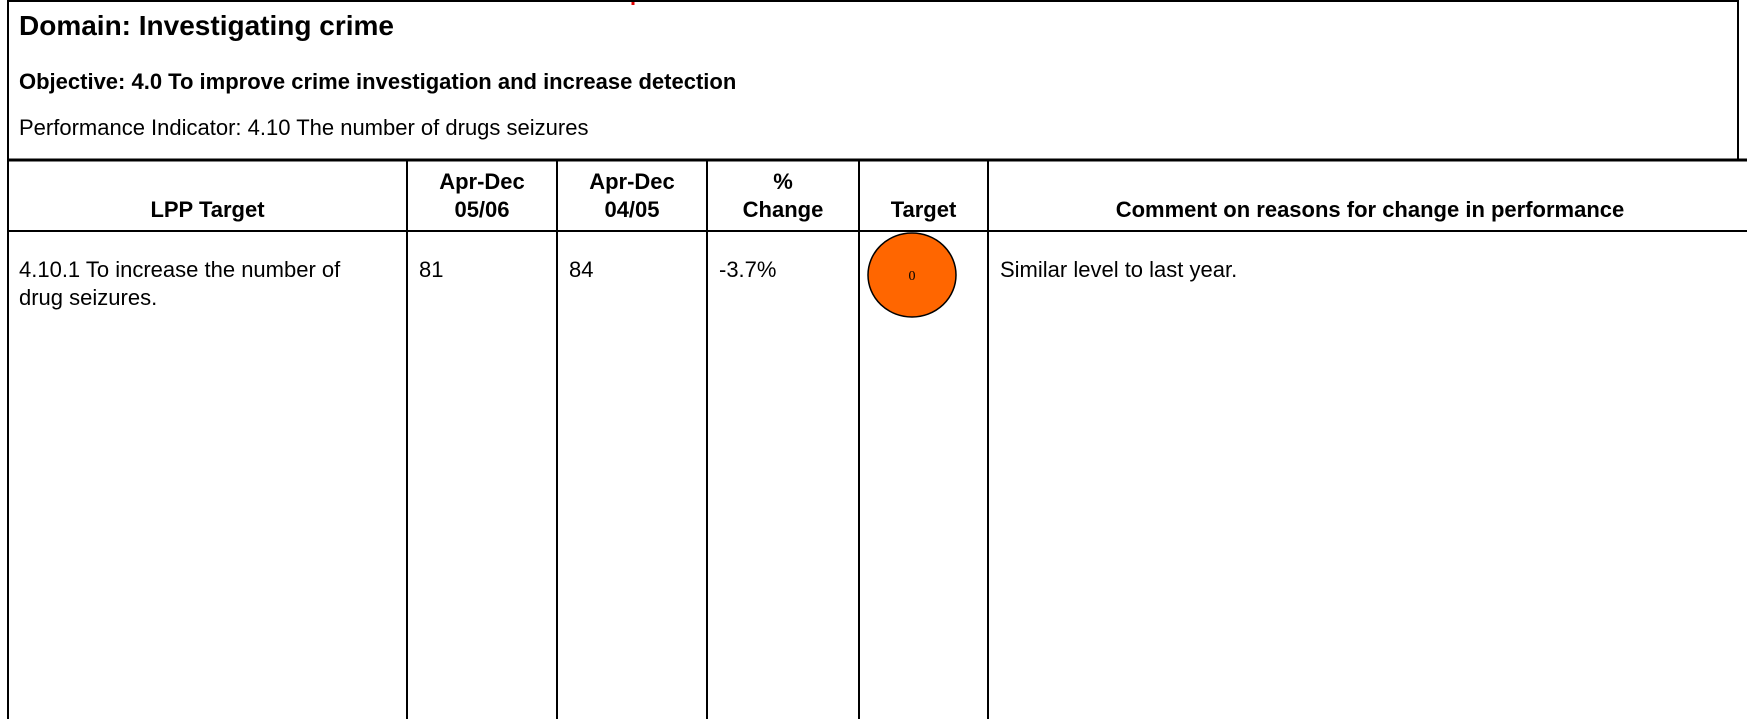 The height and width of the screenshot is (719, 1747). What do you see at coordinates (206, 25) in the screenshot?
I see `domain-title: Domain: Investigating crime` at bounding box center [206, 25].